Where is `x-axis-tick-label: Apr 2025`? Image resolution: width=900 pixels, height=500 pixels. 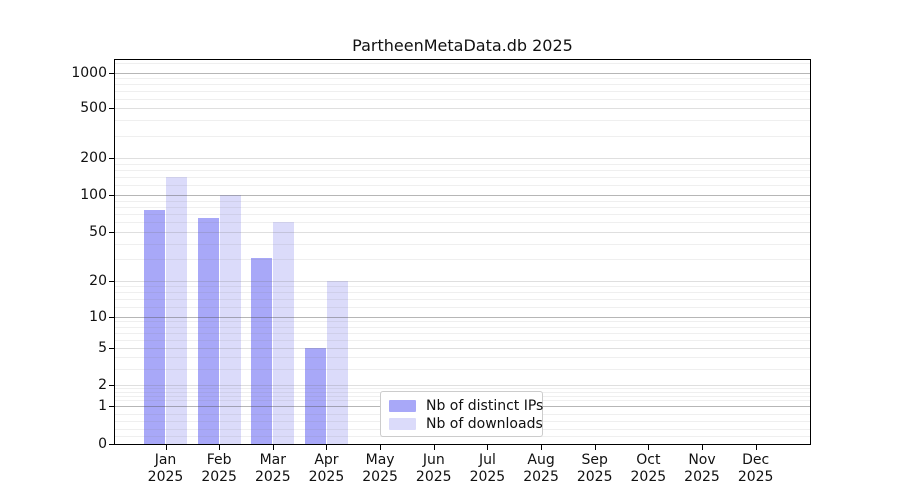 x-axis-tick-label: Apr 2025 is located at coordinates (326, 469).